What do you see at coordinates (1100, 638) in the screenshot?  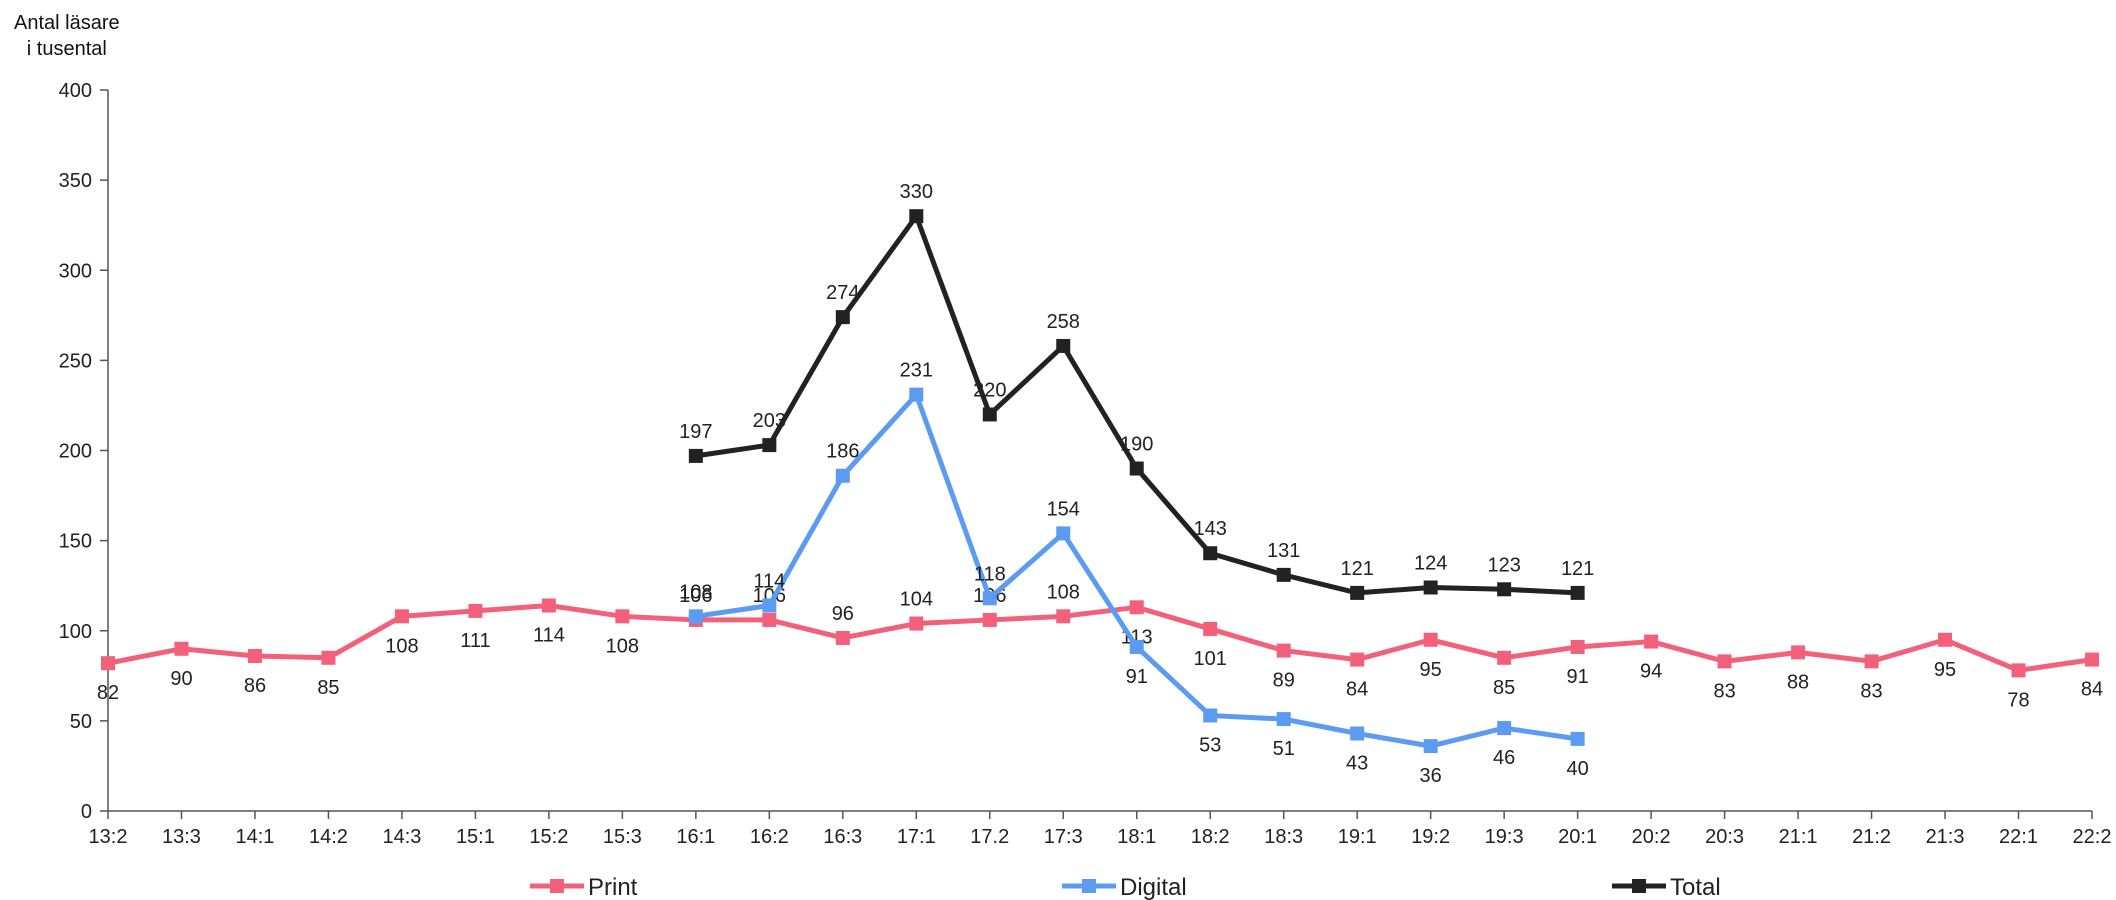 I see `print-series-line` at bounding box center [1100, 638].